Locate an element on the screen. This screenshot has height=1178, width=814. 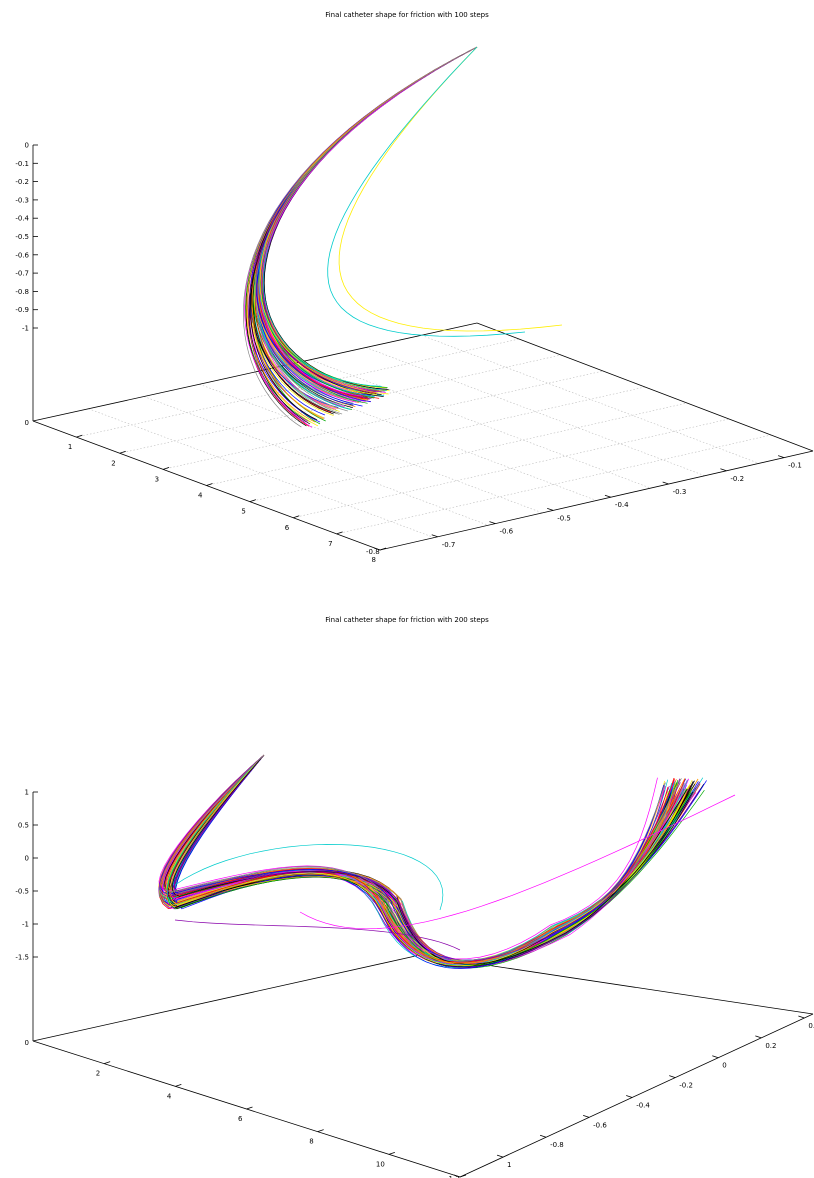
base-back-edge is located at coordinates (226, 998).